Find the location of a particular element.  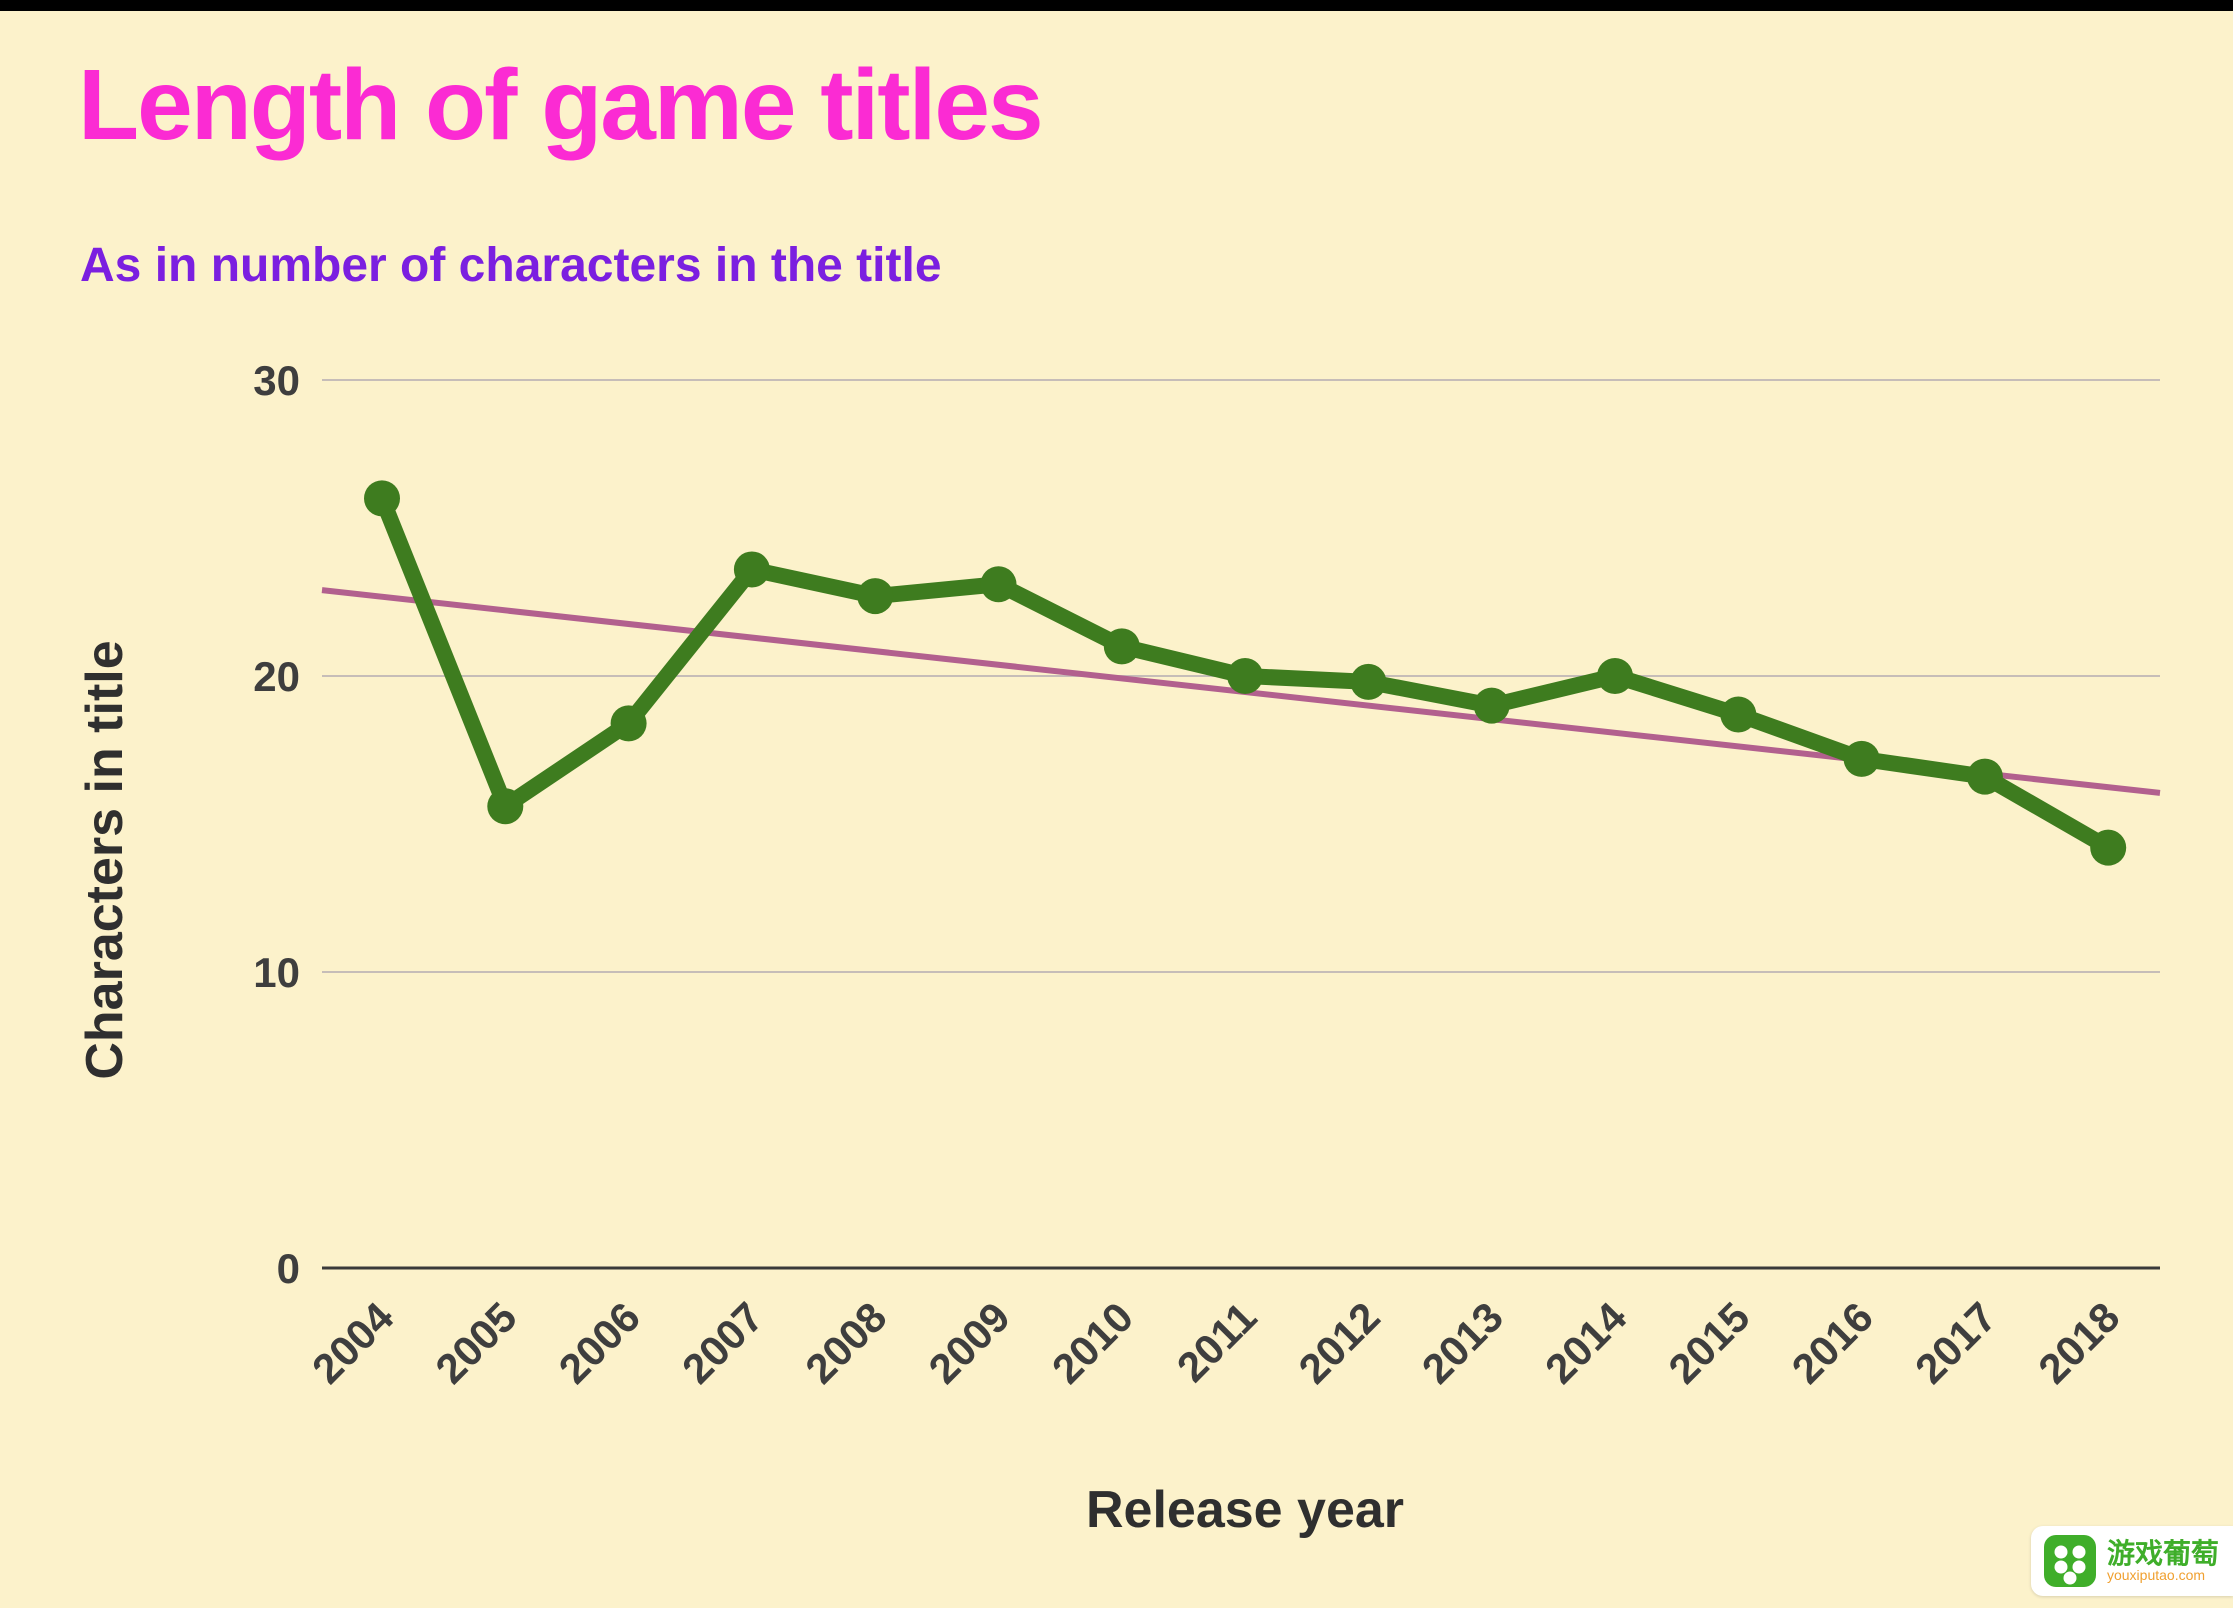

y-axis-label: Characters in title is located at coordinates (105, 860).